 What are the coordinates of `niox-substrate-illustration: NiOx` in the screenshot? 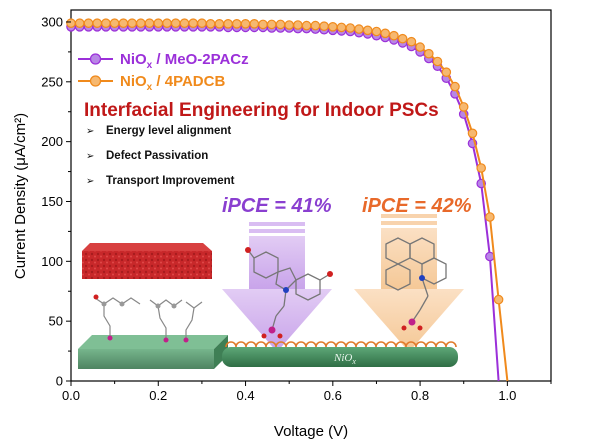 It's located at (340, 354).